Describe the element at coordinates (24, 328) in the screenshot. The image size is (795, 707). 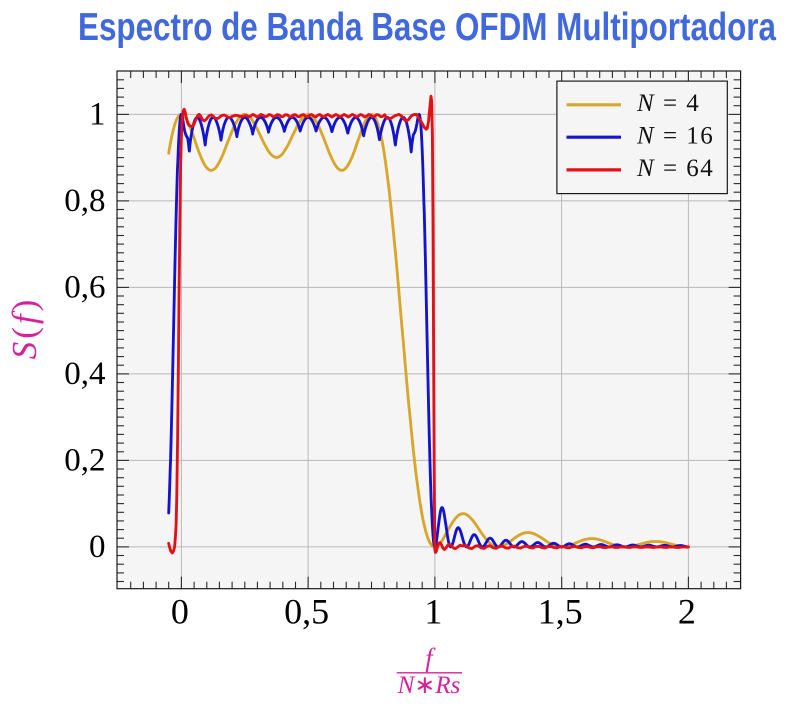
I see `svg-text: S(f)` at that location.